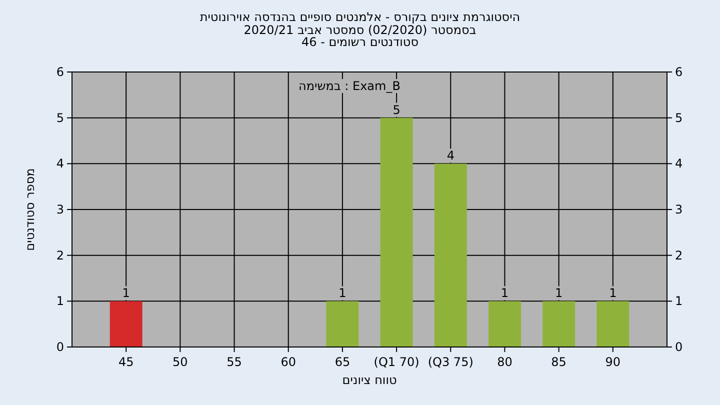  What do you see at coordinates (369, 380) in the screenshot?
I see `x-axis-title: טווח ציונים` at bounding box center [369, 380].